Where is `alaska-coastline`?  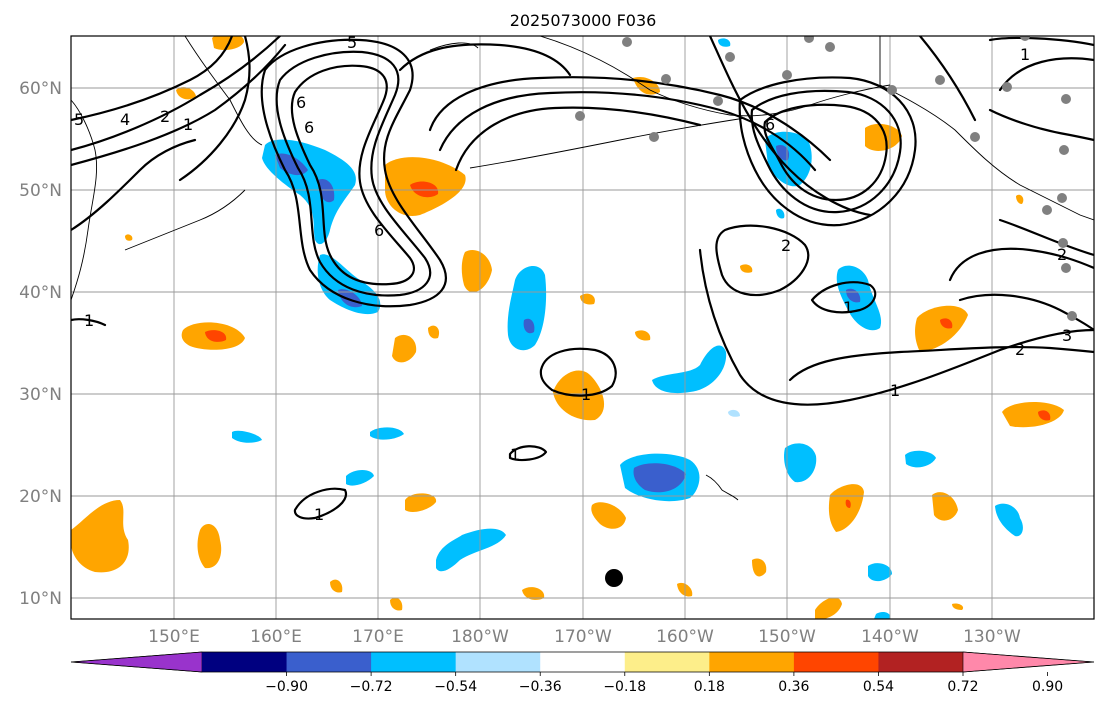
alaska-coastline is located at coordinates (715, 76).